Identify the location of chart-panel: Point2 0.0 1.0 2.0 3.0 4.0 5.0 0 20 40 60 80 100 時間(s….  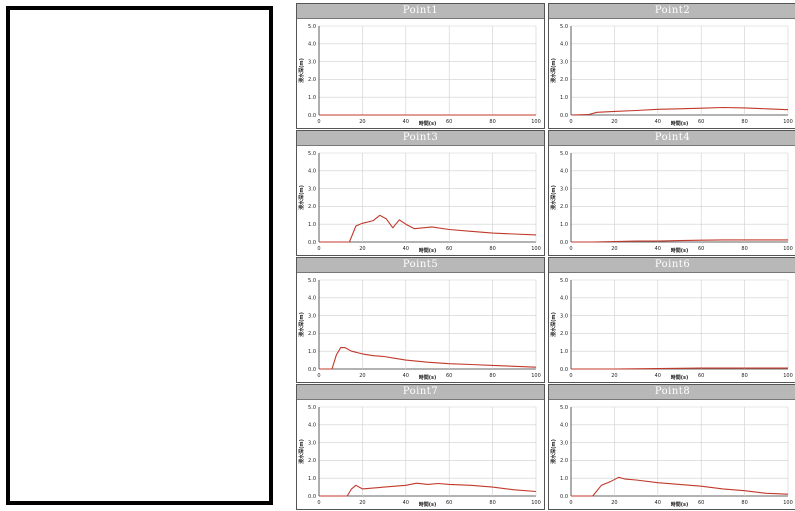
(671, 66).